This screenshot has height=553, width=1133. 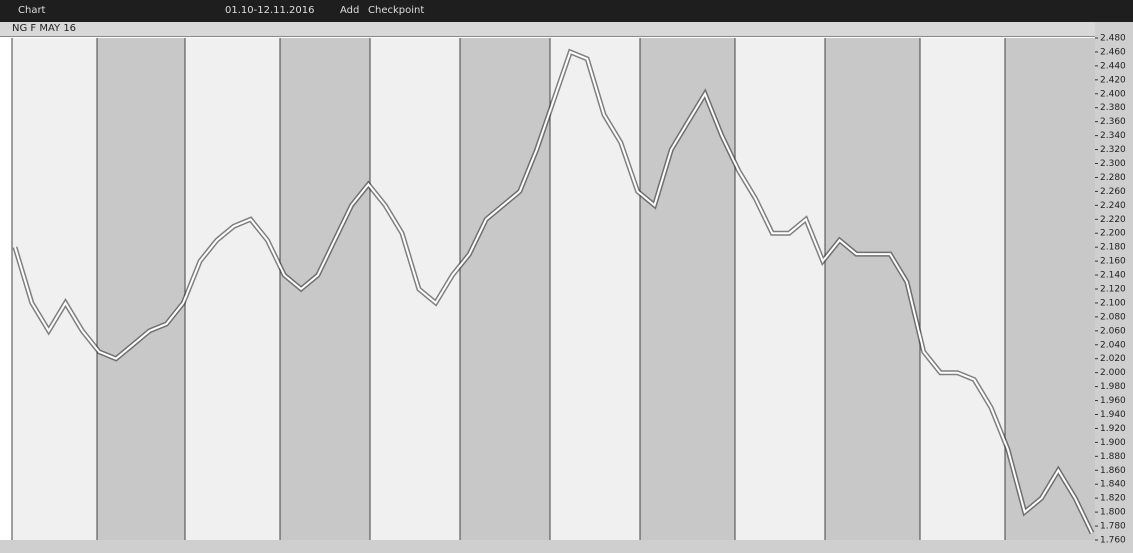 I want to click on y-tick-label: 2.180, so click(x=1113, y=248).